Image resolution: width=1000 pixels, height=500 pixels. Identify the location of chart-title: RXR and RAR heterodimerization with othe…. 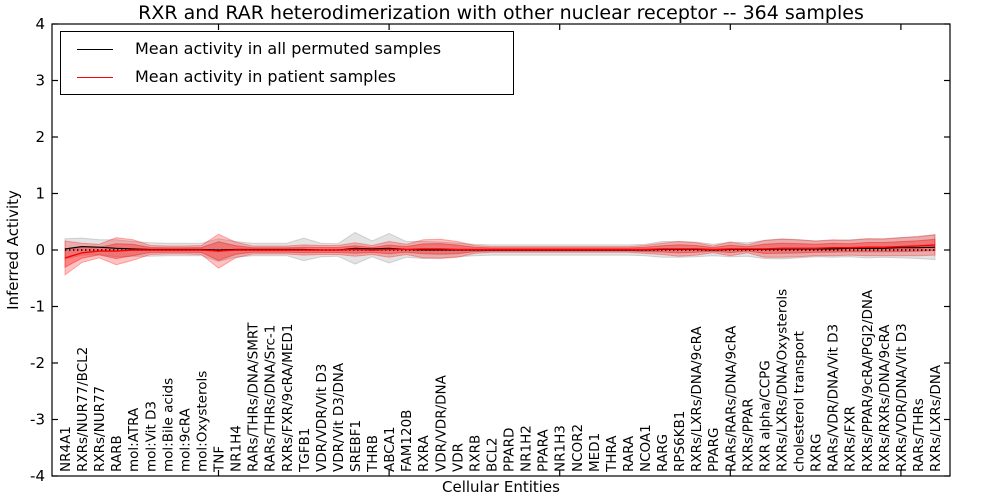
(501, 13).